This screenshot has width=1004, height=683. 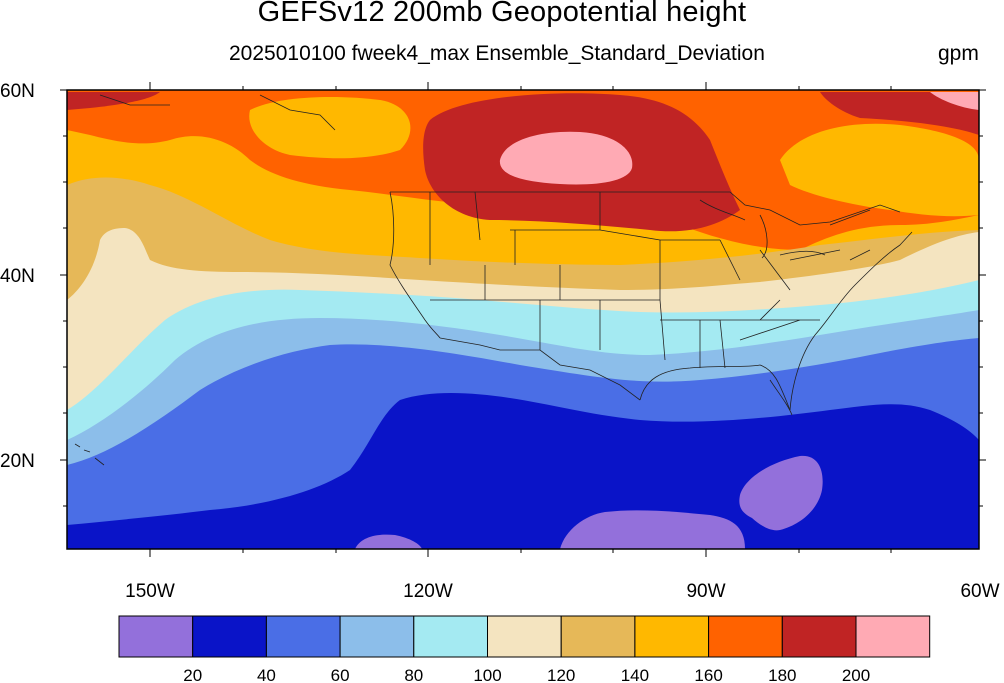 I want to click on state-lines-north, so click(x=574, y=270).